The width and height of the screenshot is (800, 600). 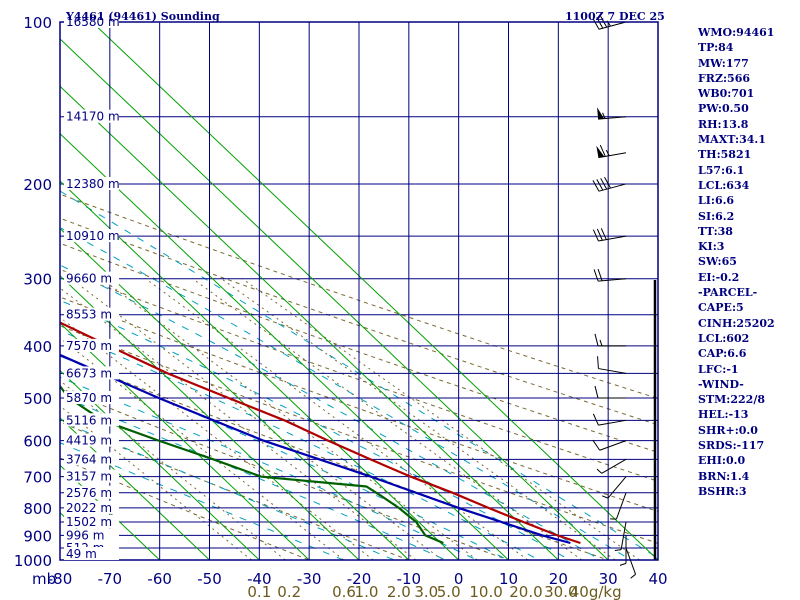 I want to click on index-item: L57:6.1, so click(x=721, y=170).